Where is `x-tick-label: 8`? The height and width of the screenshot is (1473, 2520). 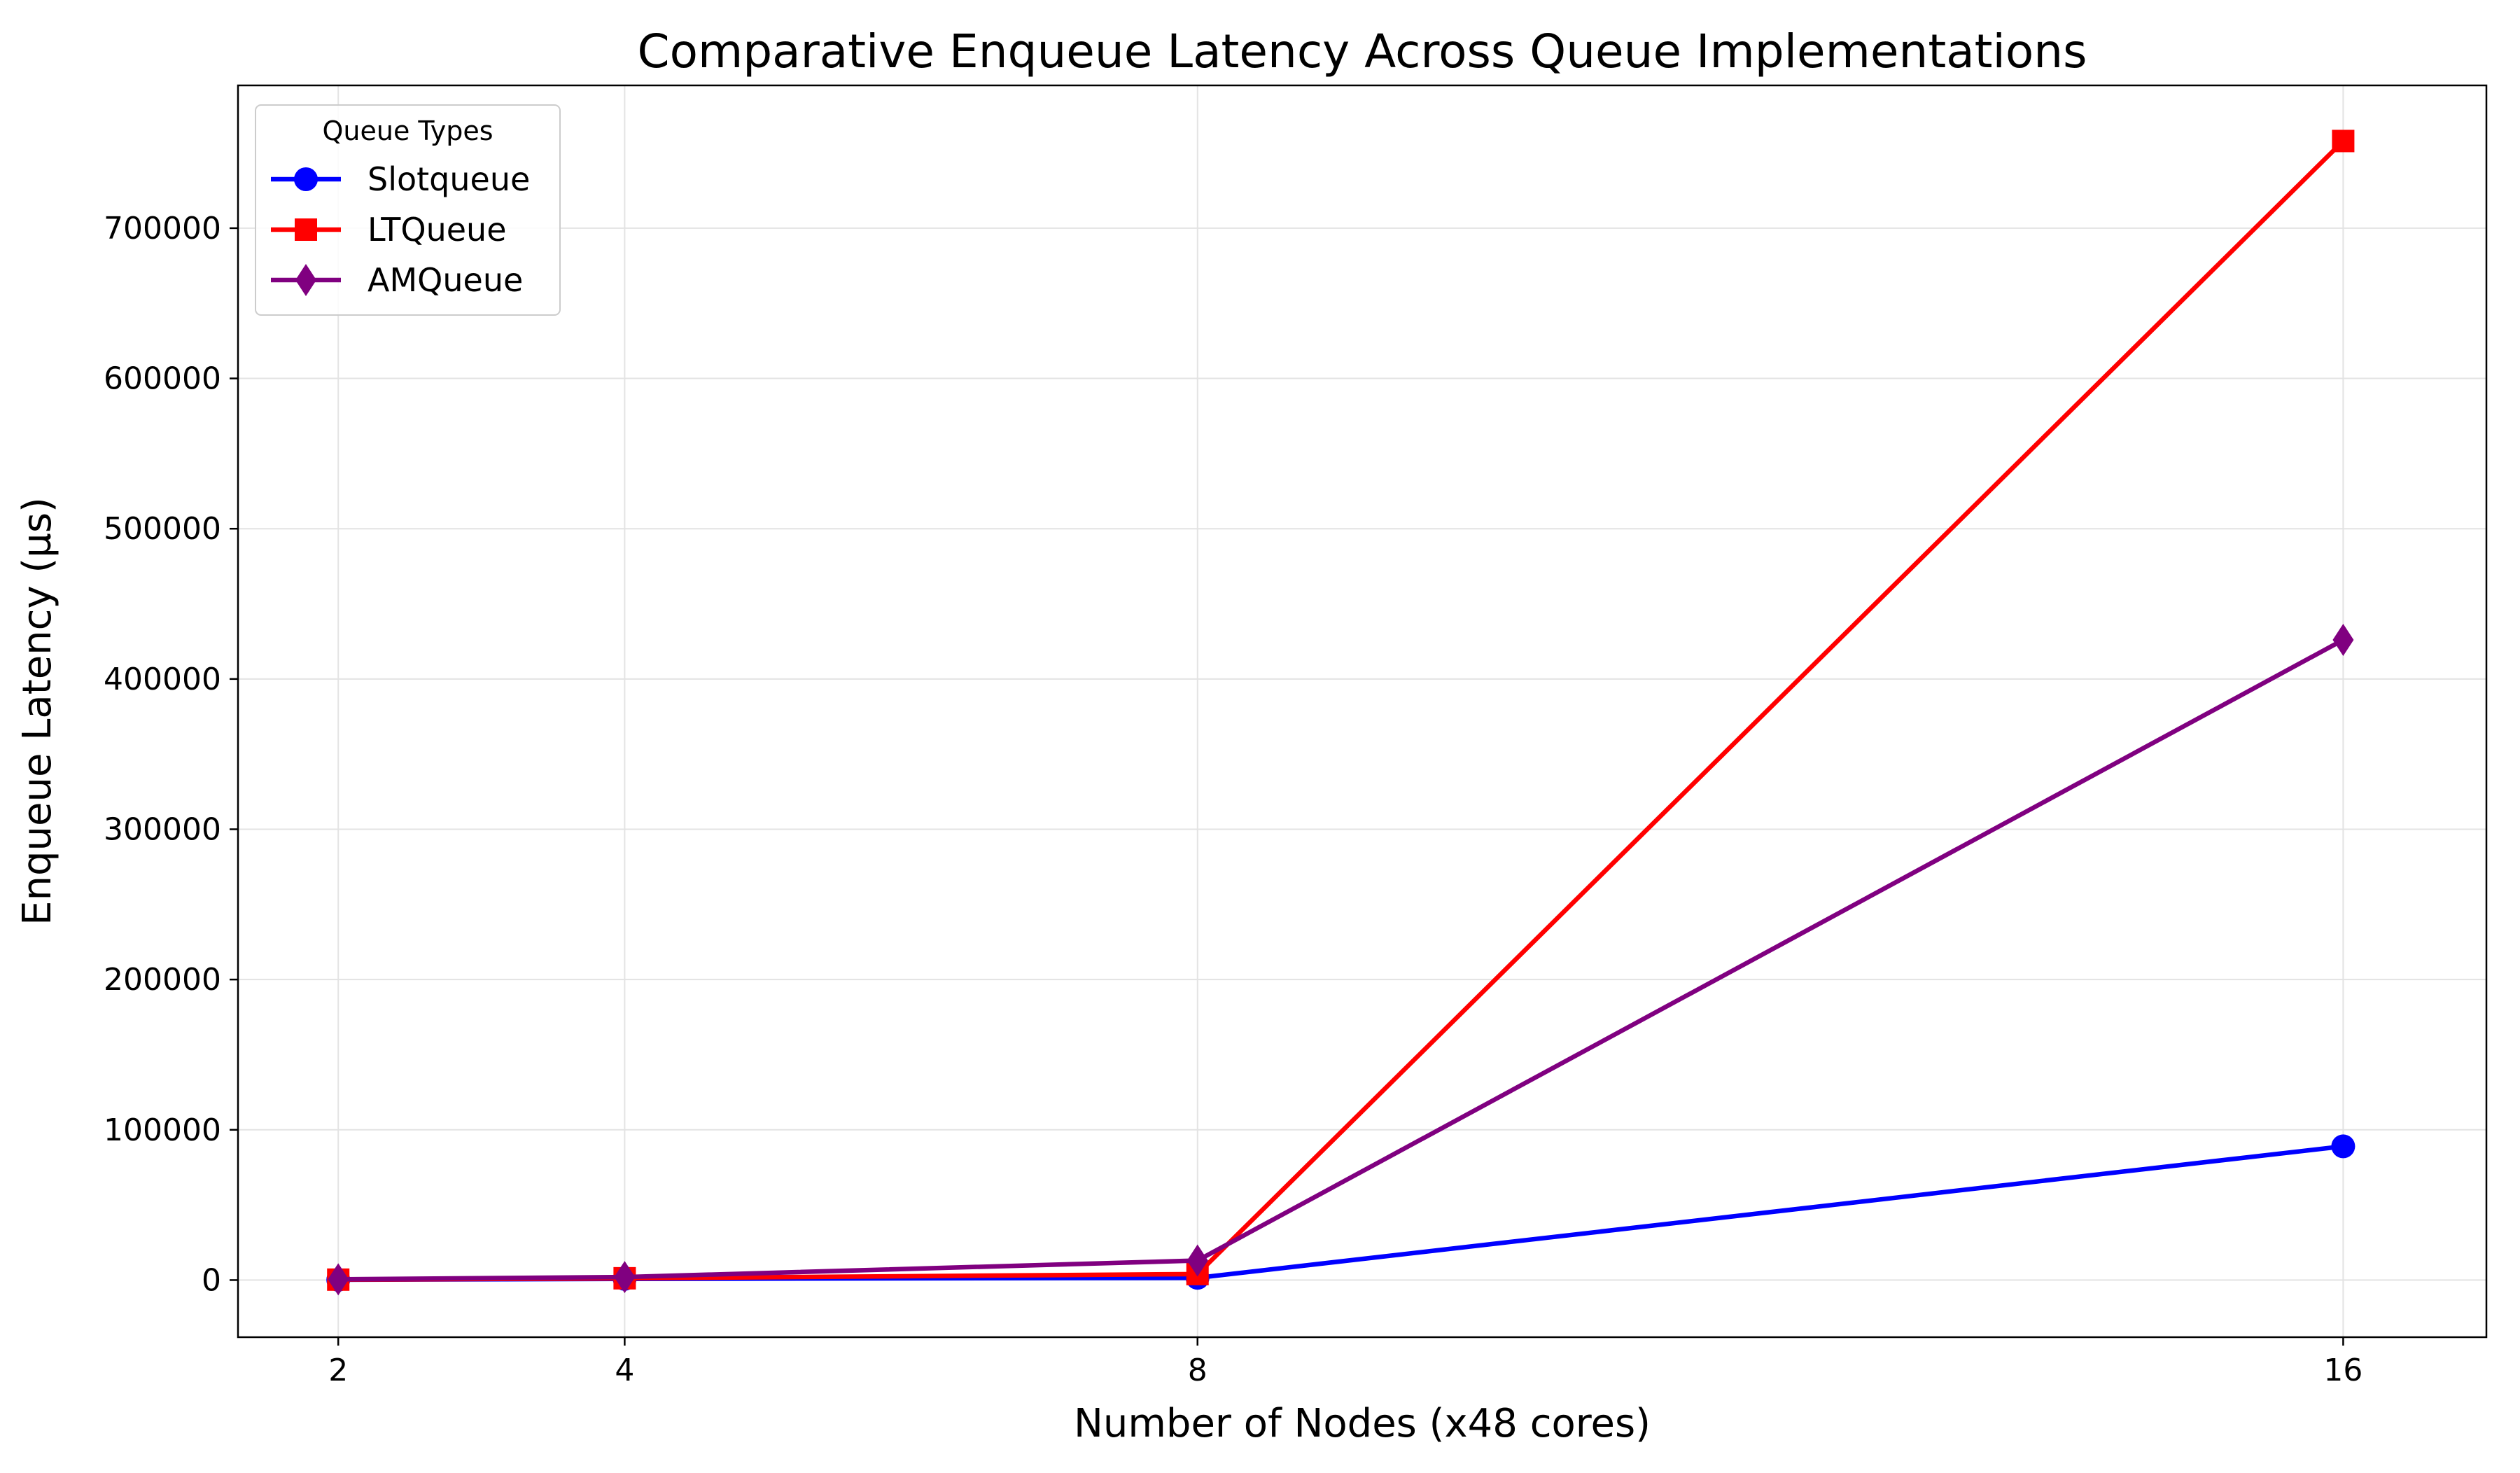 x-tick-label: 8 is located at coordinates (1198, 1370).